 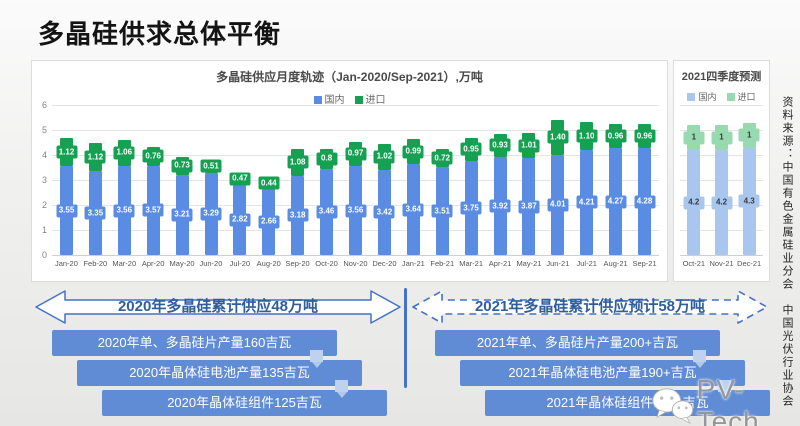 What do you see at coordinates (384, 263) in the screenshot?
I see `x-tick: Dec-20` at bounding box center [384, 263].